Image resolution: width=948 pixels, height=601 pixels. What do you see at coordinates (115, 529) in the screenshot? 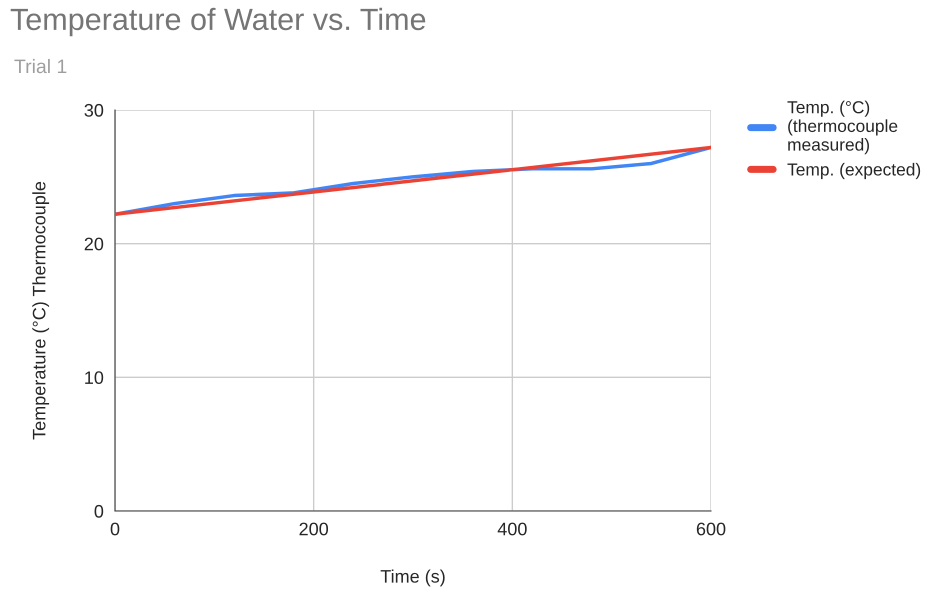
I see `x-tick-label: 0` at bounding box center [115, 529].